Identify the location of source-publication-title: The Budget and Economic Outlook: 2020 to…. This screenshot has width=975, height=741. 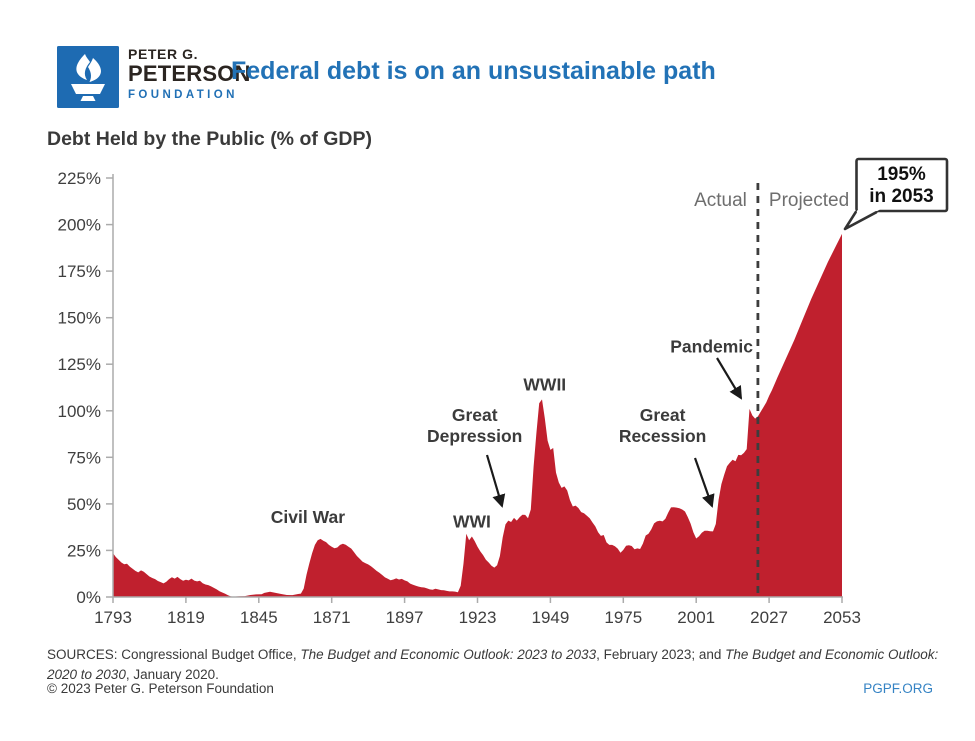
(493, 664).